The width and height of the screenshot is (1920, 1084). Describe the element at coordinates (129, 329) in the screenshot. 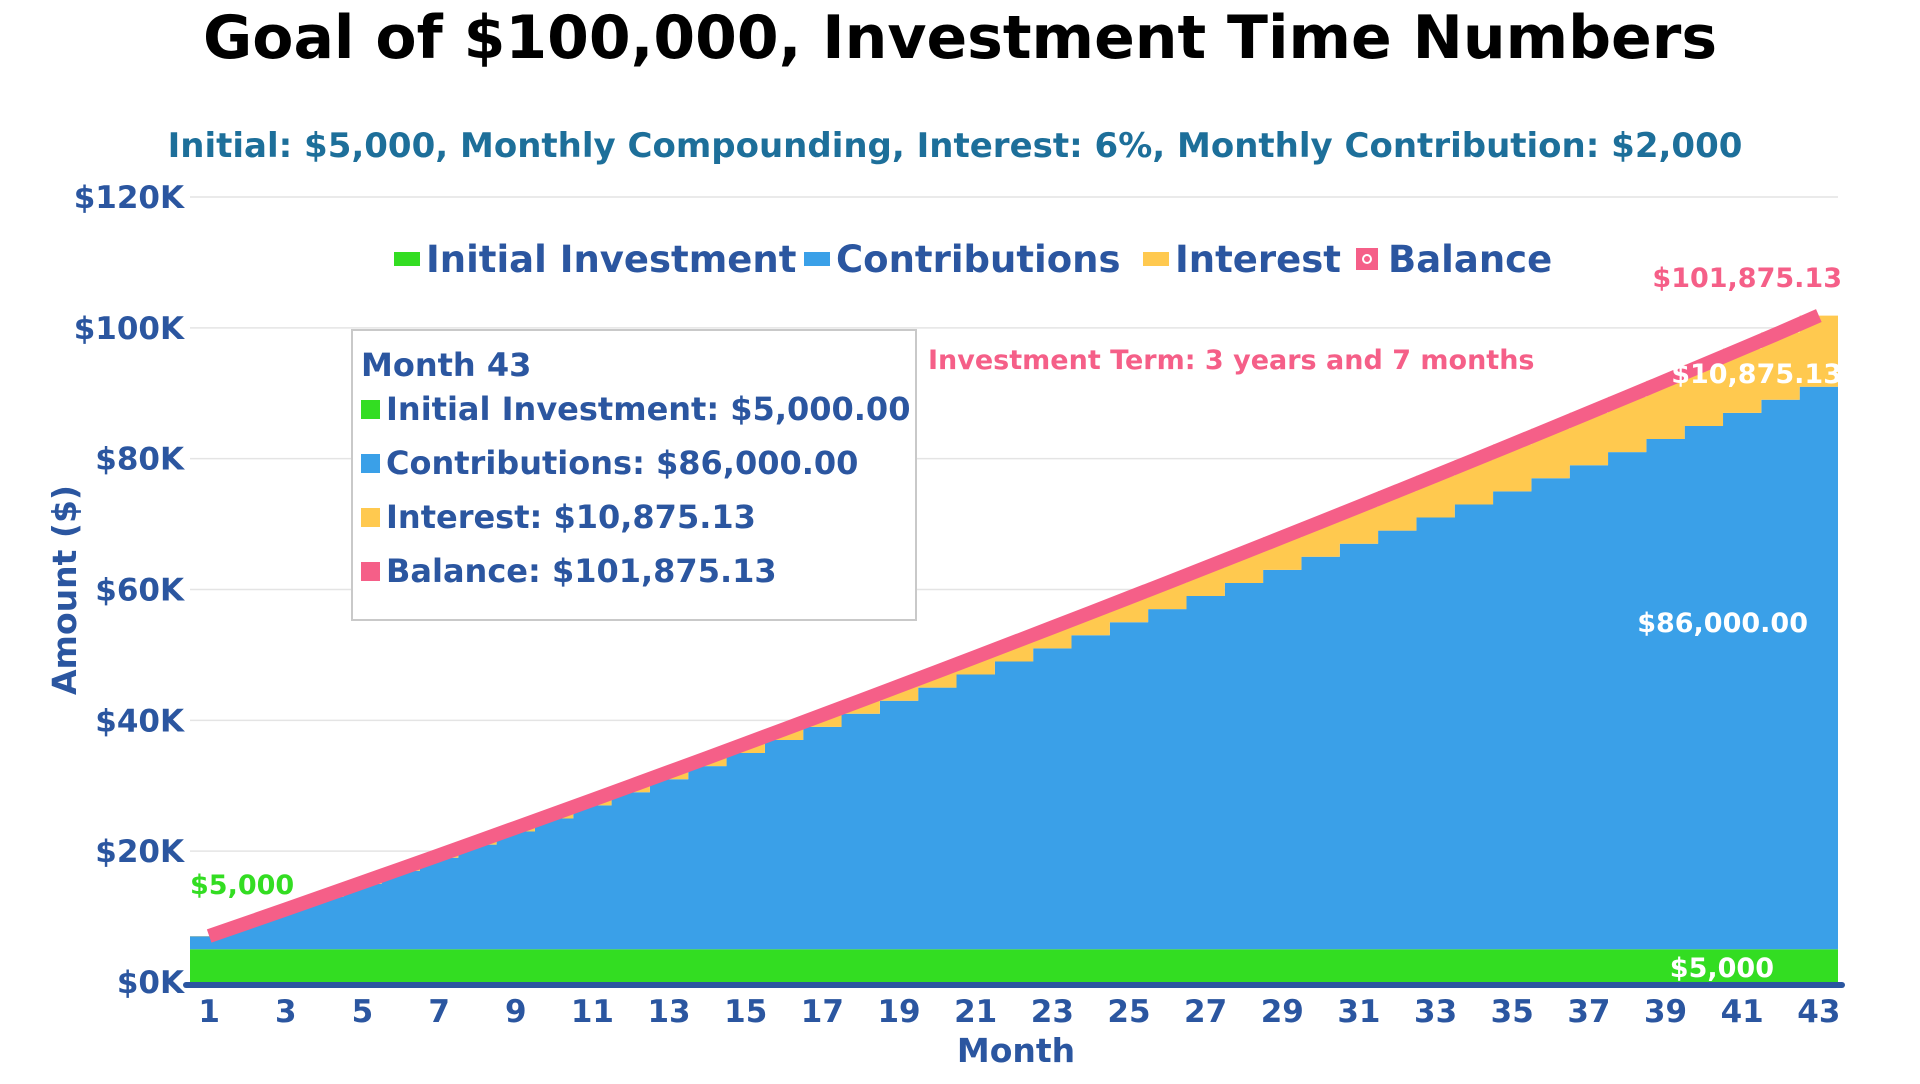

I see `y-tick-label: $100K` at that location.